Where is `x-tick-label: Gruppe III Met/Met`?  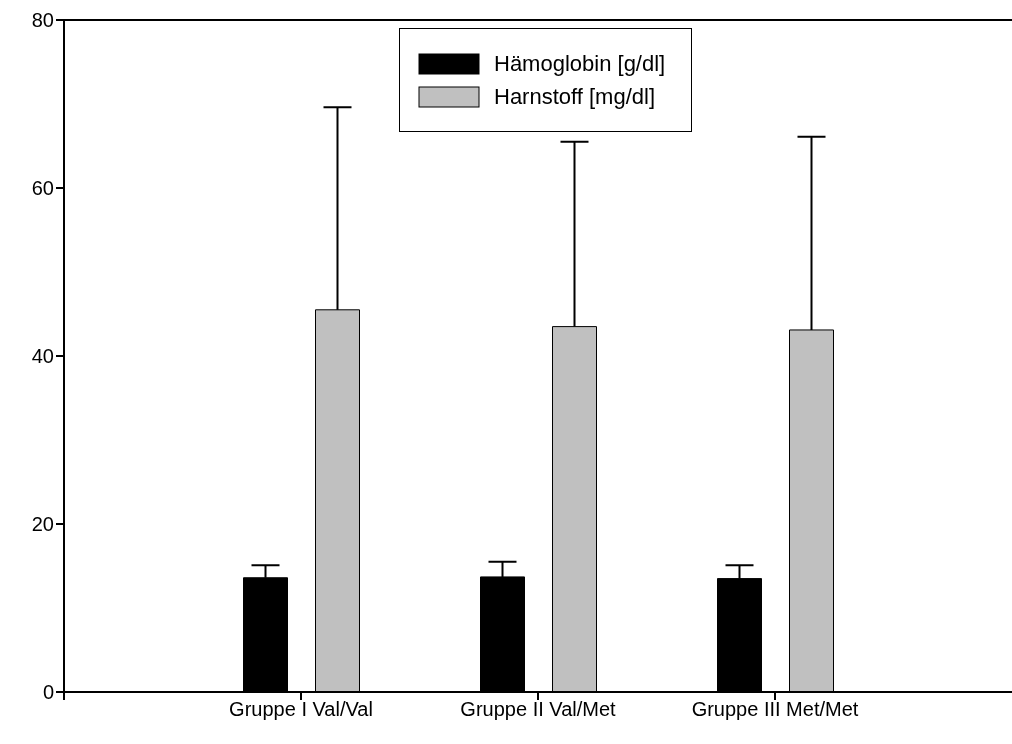
x-tick-label: Gruppe III Met/Met is located at coordinates (775, 709).